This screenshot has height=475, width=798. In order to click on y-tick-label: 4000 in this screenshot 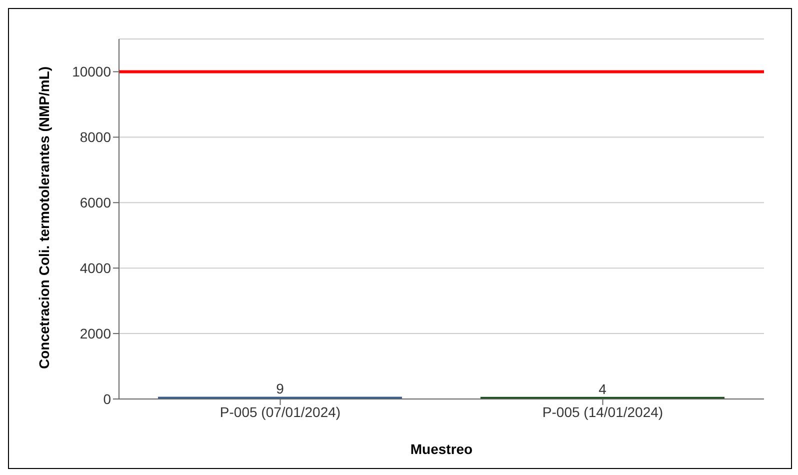, I will do `click(96, 268)`.